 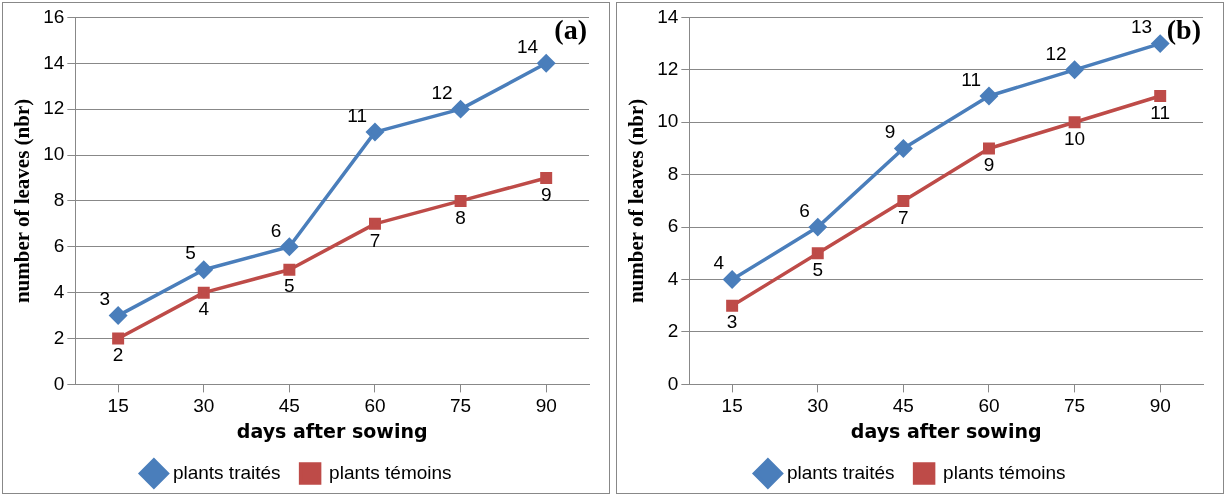 I want to click on data-label: 2, so click(x=118, y=355).